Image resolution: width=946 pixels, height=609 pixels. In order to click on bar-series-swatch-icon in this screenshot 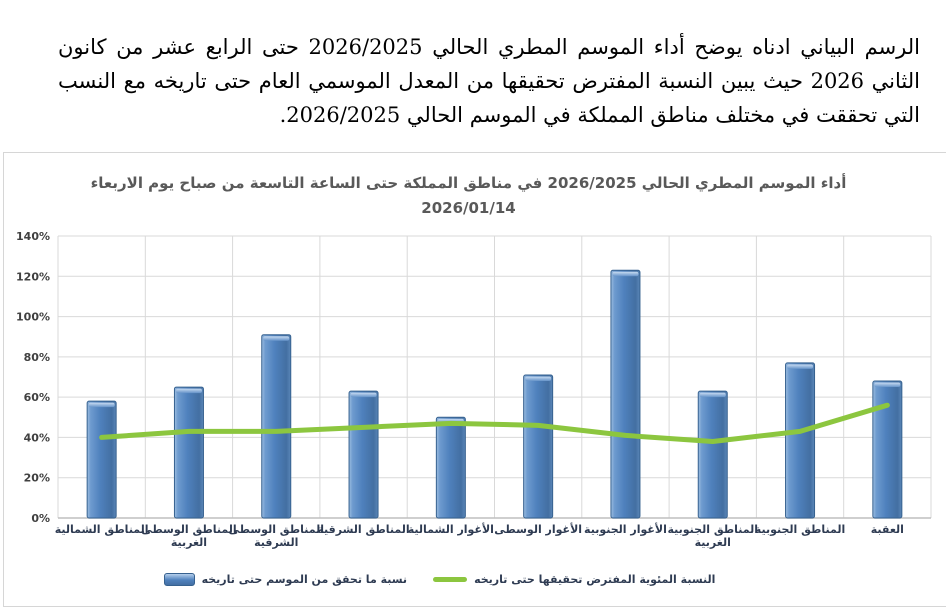, I will do `click(179, 579)`.